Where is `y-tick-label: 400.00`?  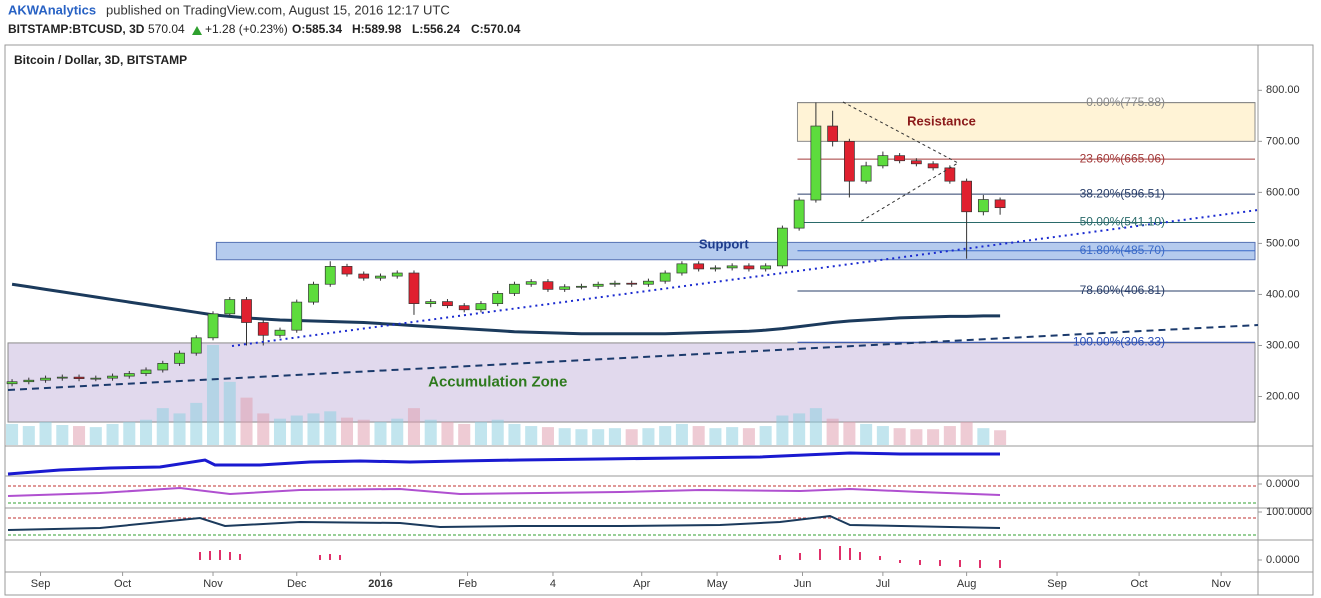
y-tick-label: 400.00 is located at coordinates (1283, 294).